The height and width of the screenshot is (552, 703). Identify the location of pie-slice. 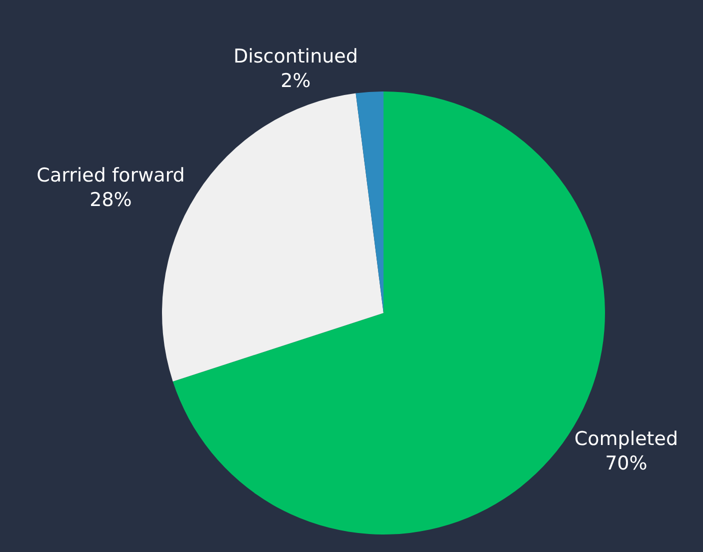
(370, 202).